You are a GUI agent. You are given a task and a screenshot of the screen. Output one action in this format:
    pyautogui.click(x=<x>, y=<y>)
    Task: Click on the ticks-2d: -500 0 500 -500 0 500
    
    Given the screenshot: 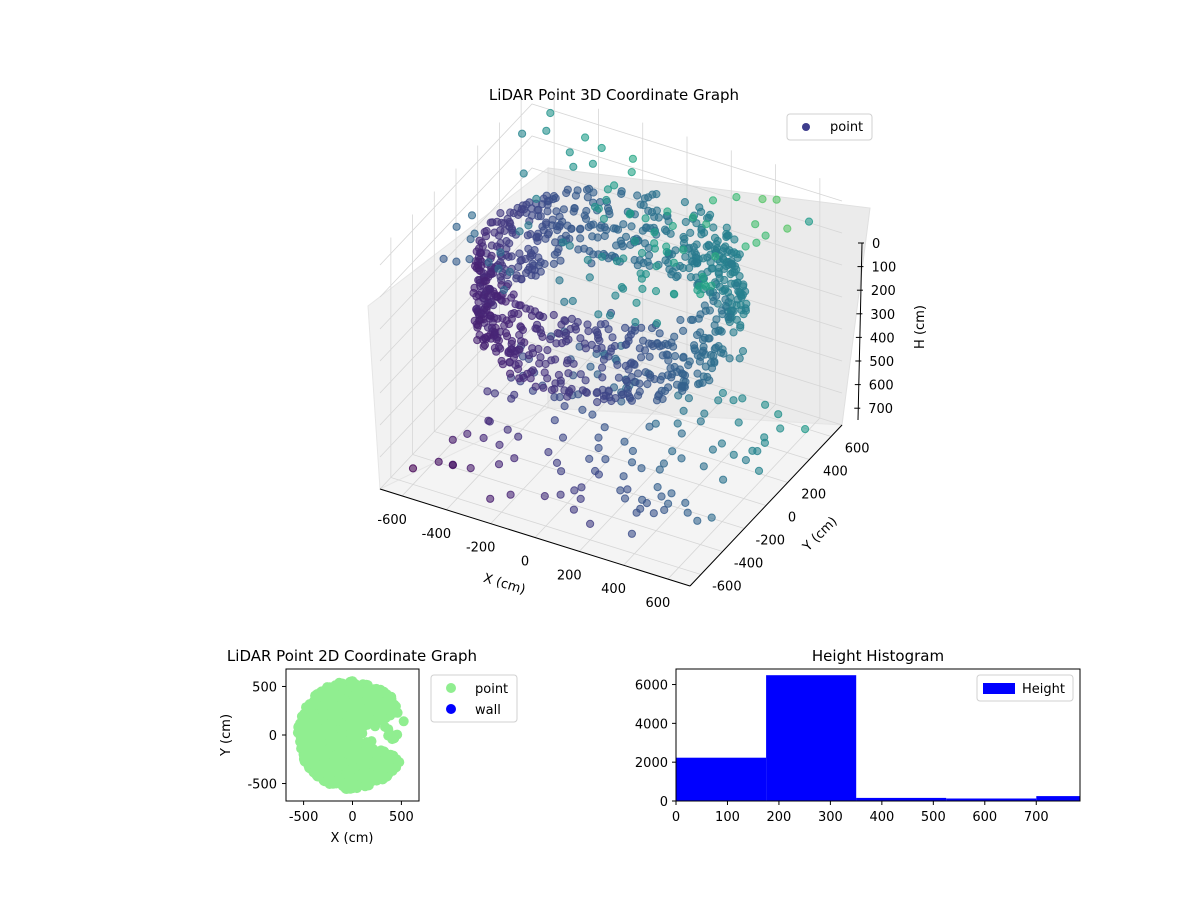 What is the action you would take?
    pyautogui.click(x=330, y=752)
    